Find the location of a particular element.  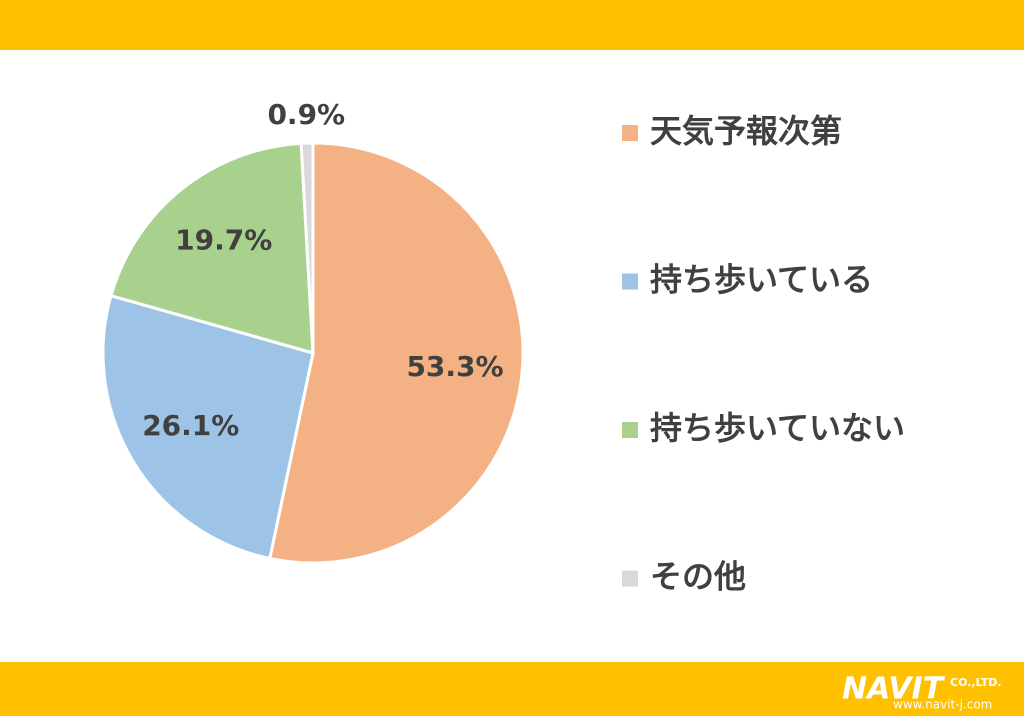

company: CO.,LTD. is located at coordinates (976, 682).